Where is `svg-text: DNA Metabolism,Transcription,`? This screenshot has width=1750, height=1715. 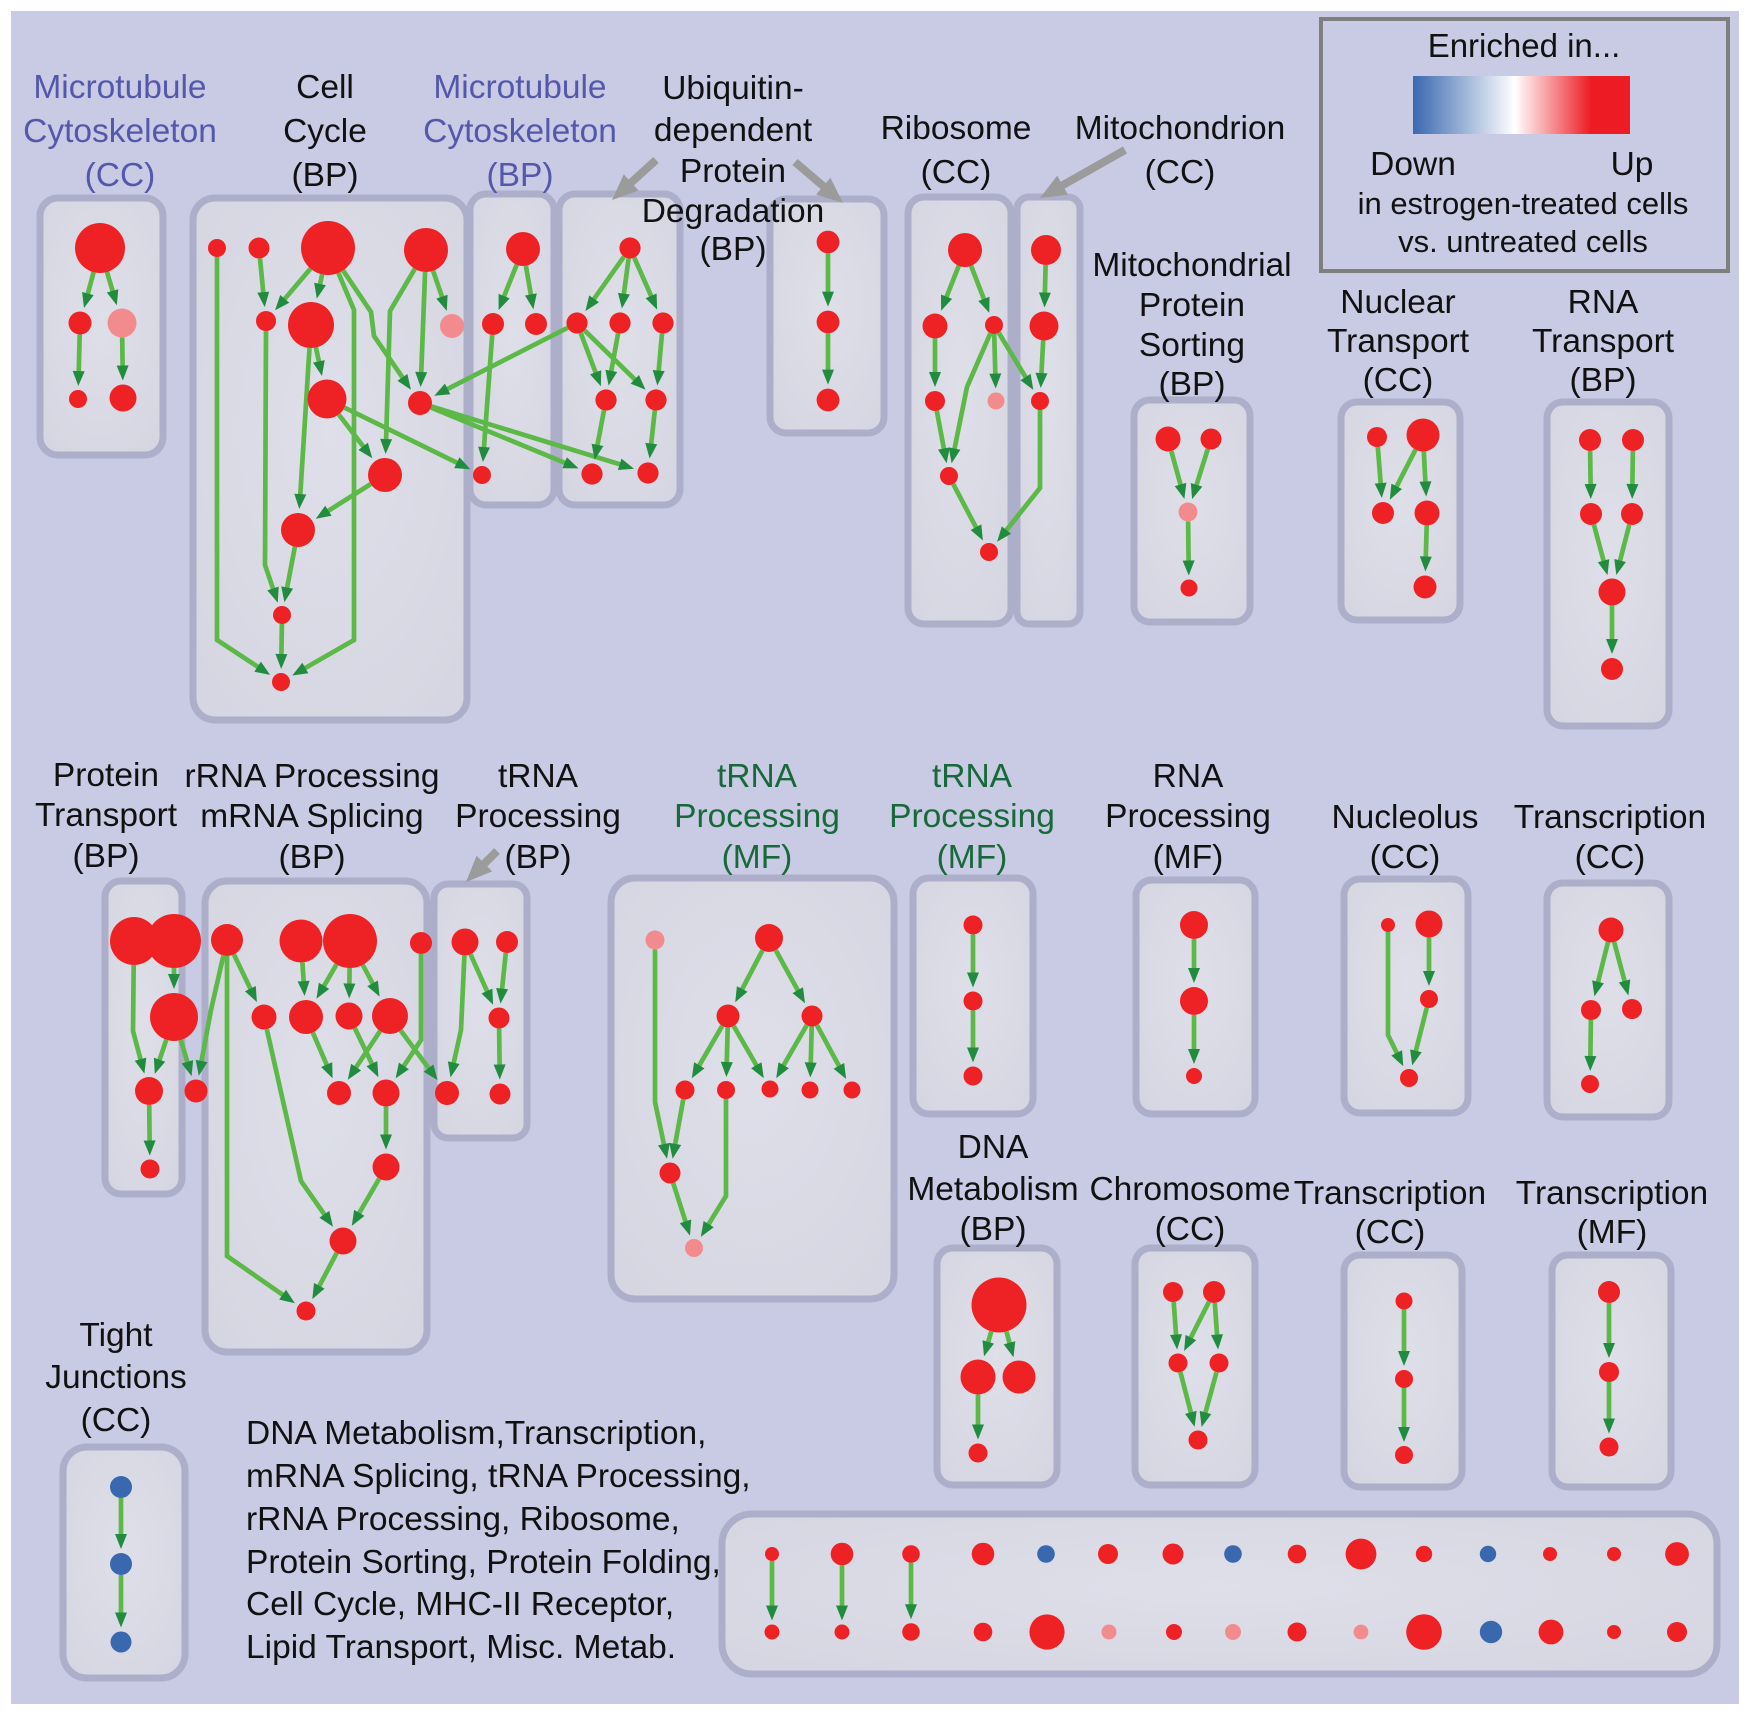 svg-text: DNA Metabolism,Transcription, is located at coordinates (476, 1433).